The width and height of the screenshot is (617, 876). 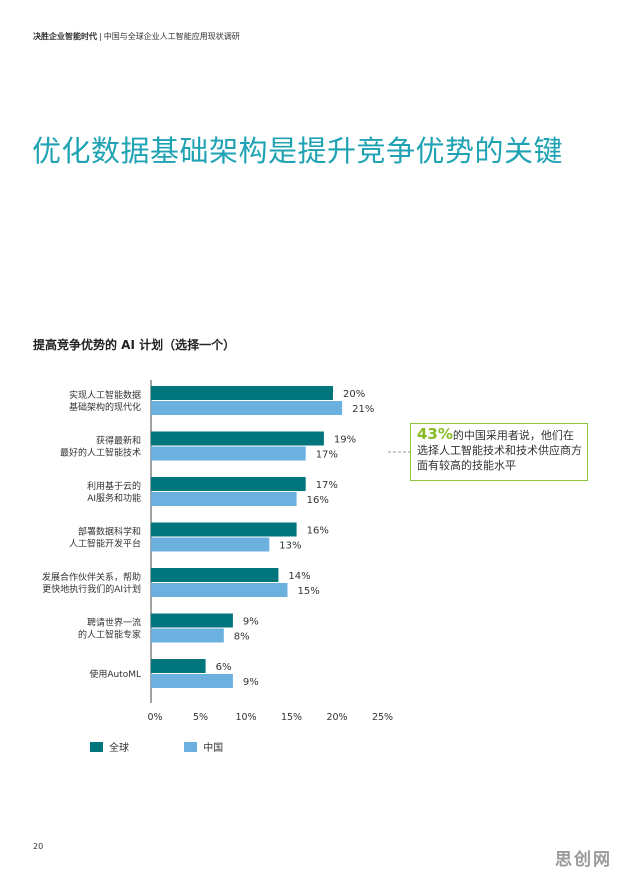 What do you see at coordinates (327, 485) in the screenshot?
I see `value-label-global-2: 17%` at bounding box center [327, 485].